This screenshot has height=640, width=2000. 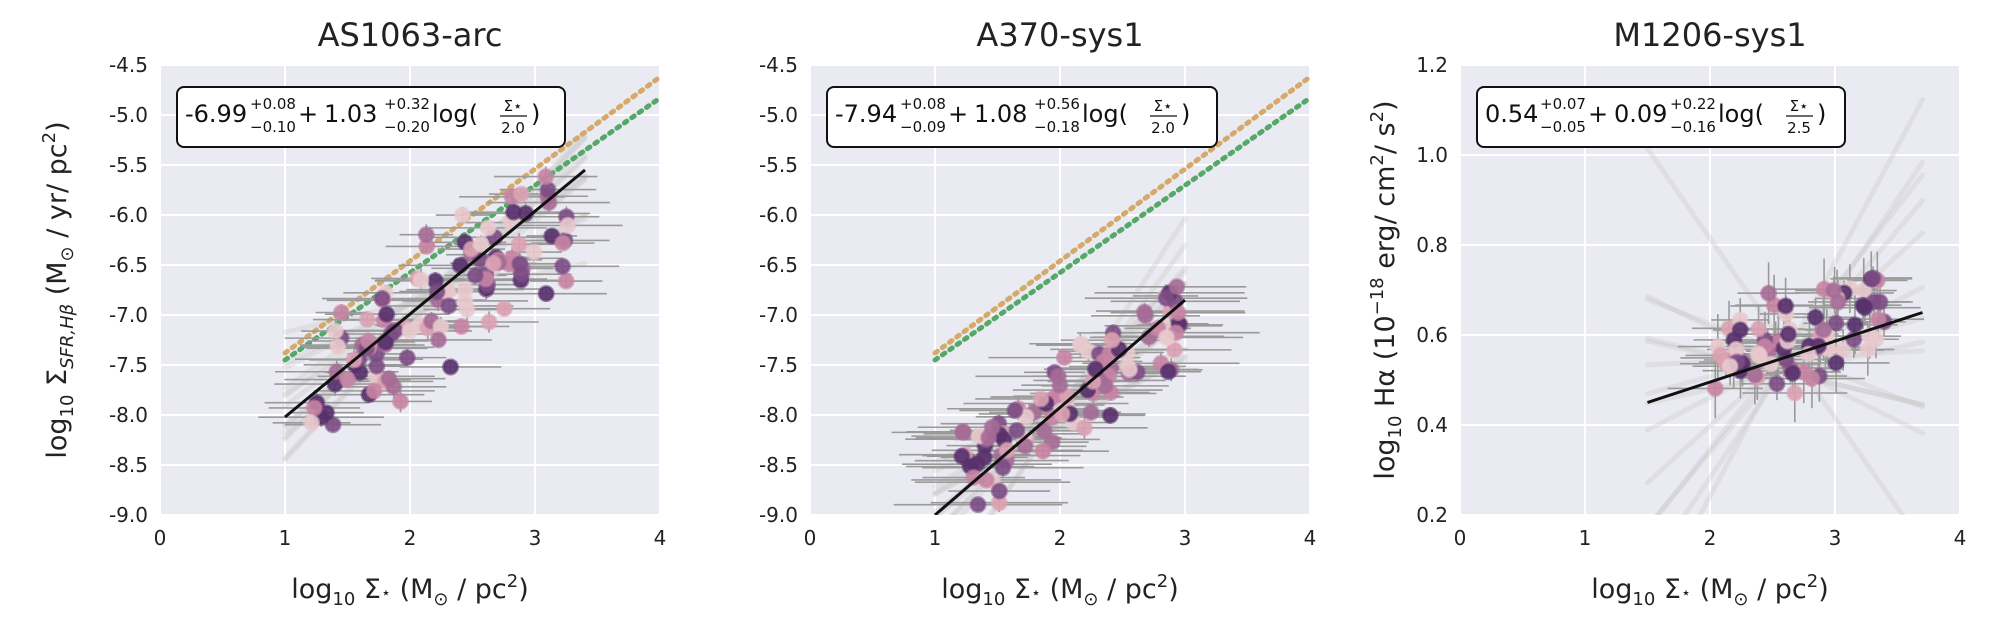 I want to click on x-axis-label: log10 Σ⋆ (M⊙ / pc2), so click(x=1060, y=590).